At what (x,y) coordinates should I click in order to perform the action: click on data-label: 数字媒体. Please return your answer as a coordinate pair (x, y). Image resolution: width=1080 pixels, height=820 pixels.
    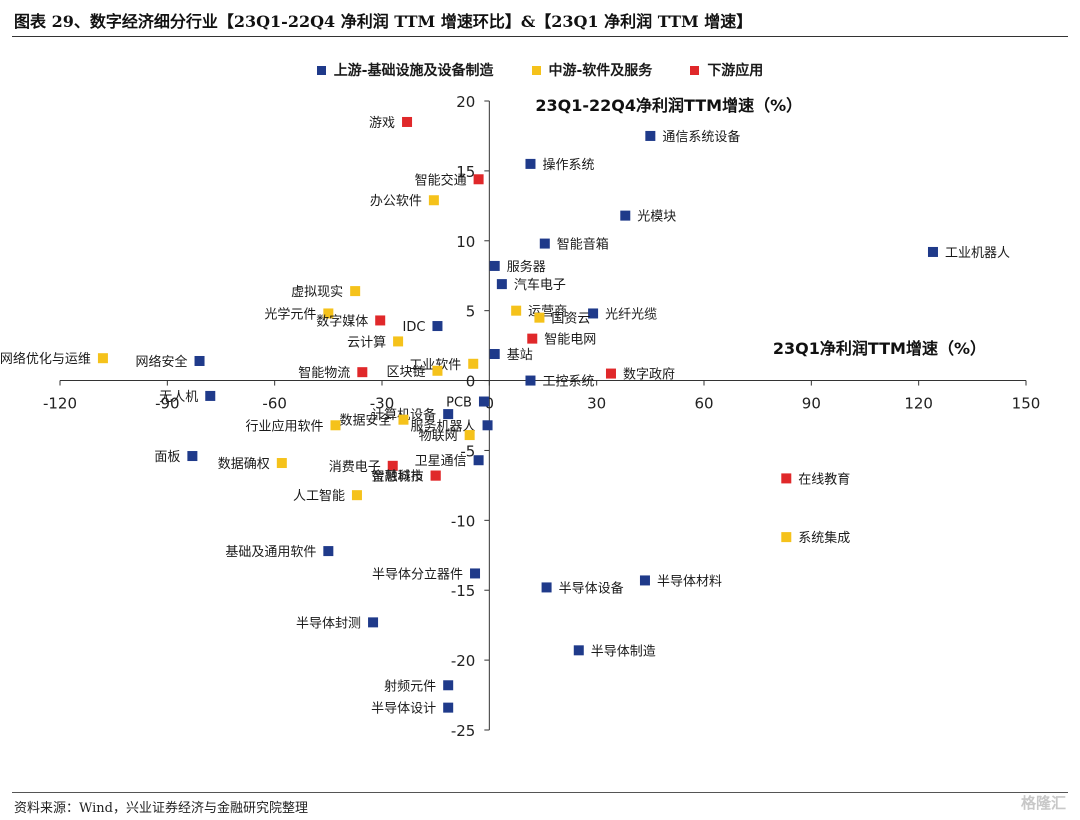
    Looking at the image, I should click on (342, 321).